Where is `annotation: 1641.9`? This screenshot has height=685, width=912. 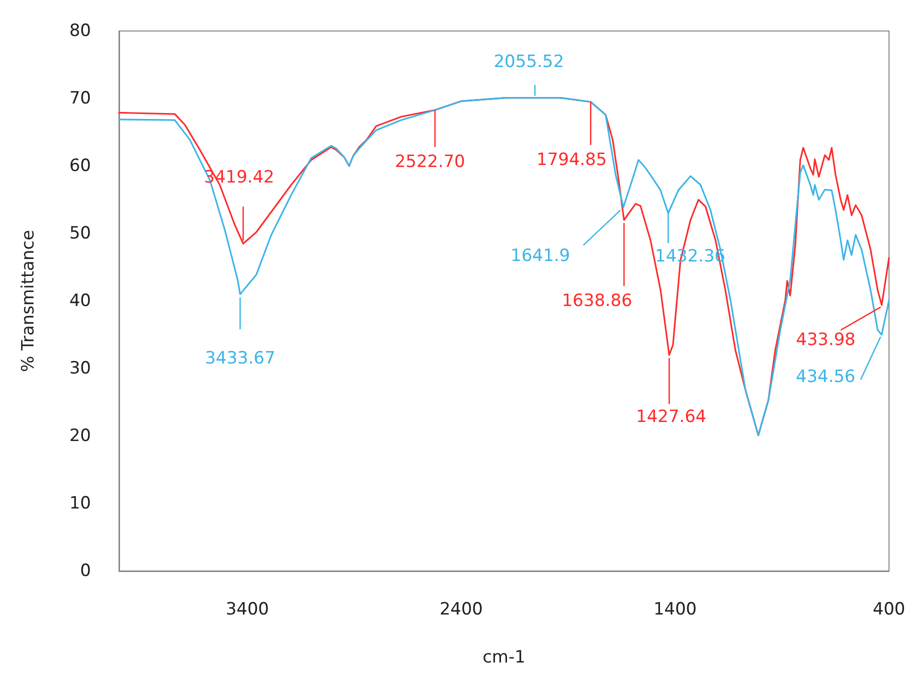 annotation: 1641.9 is located at coordinates (540, 256).